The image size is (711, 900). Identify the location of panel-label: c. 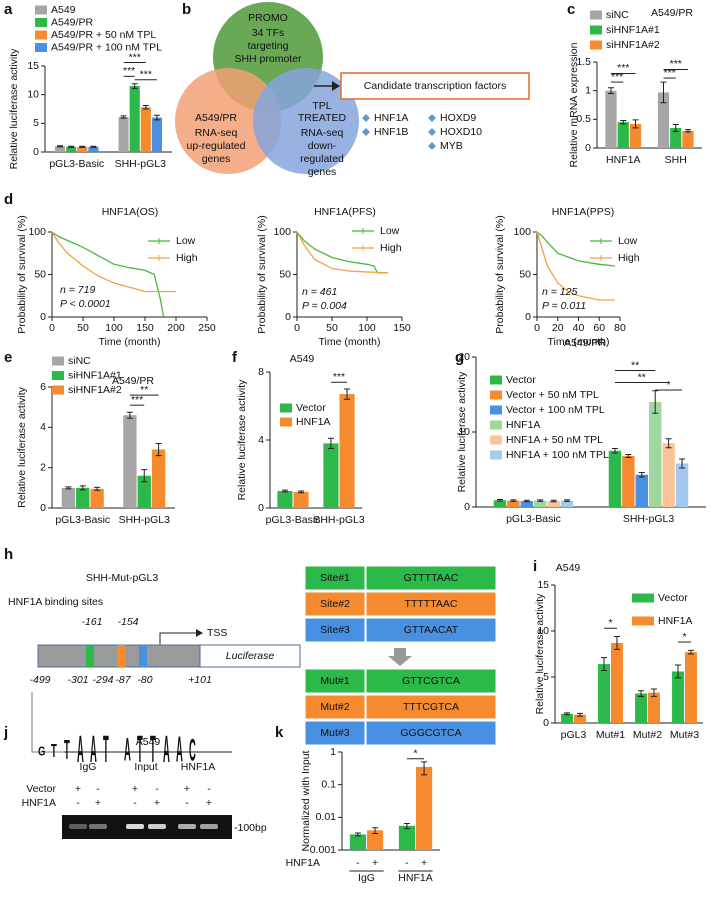
(571, 9).